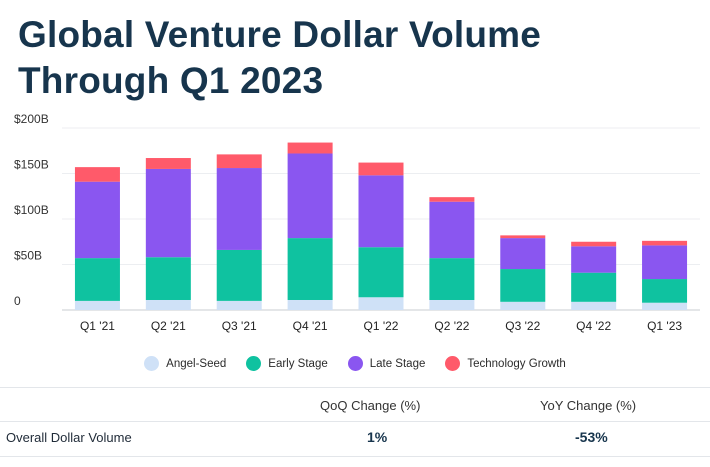  I want to click on x-tick-label: Q3 '21, so click(239, 326).